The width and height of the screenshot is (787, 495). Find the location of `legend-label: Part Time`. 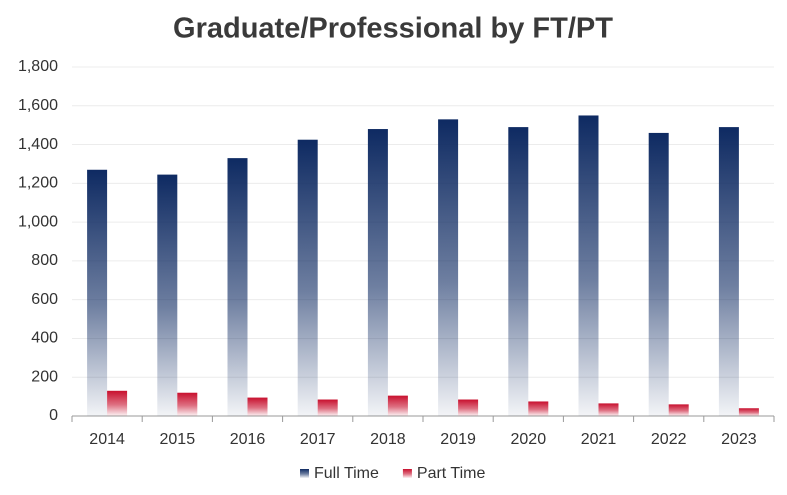

legend-label: Part Time is located at coordinates (451, 473).